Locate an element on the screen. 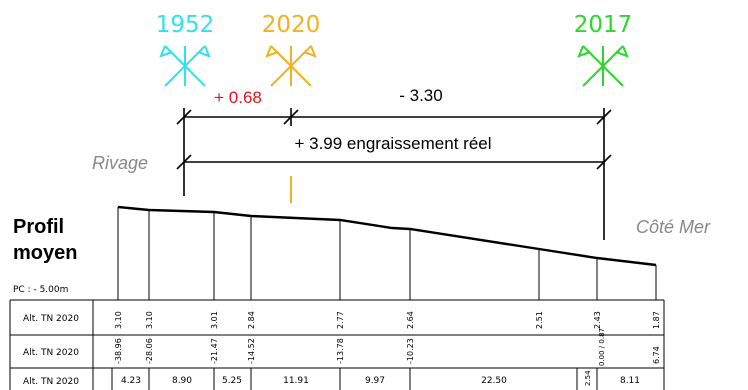  distance-value: -14.52 is located at coordinates (251, 351).